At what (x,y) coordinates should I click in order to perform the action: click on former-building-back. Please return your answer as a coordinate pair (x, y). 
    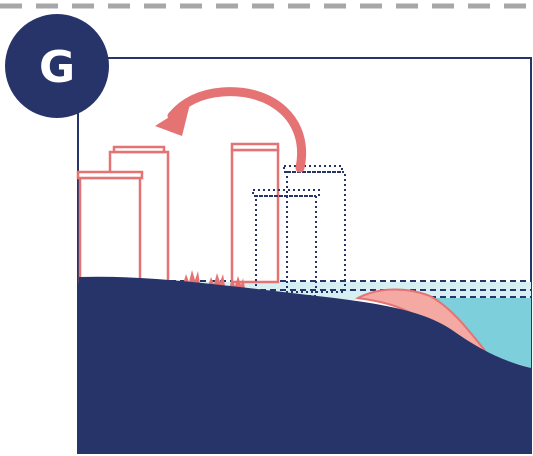
    Looking at the image, I should click on (316, 232).